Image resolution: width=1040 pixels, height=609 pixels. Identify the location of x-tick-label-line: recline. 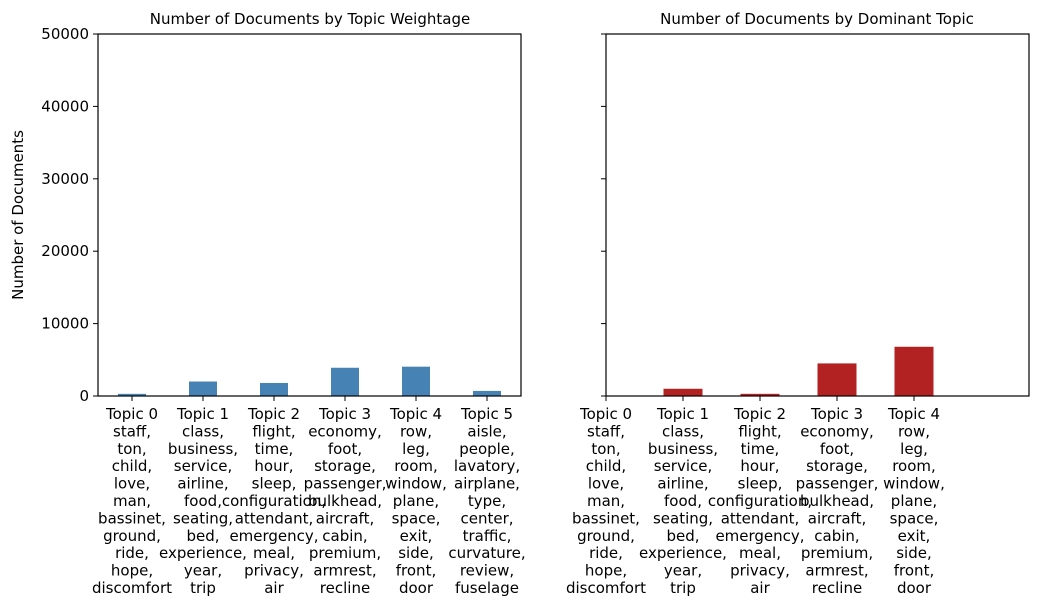
(837, 588).